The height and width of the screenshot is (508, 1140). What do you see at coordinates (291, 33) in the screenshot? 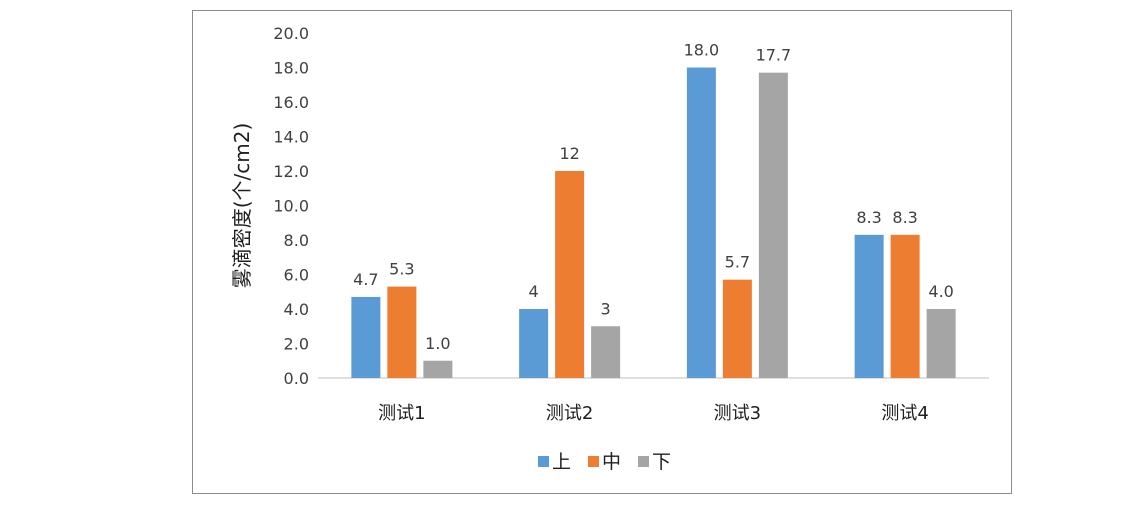
I see `y-tick-label: 20.0` at bounding box center [291, 33].